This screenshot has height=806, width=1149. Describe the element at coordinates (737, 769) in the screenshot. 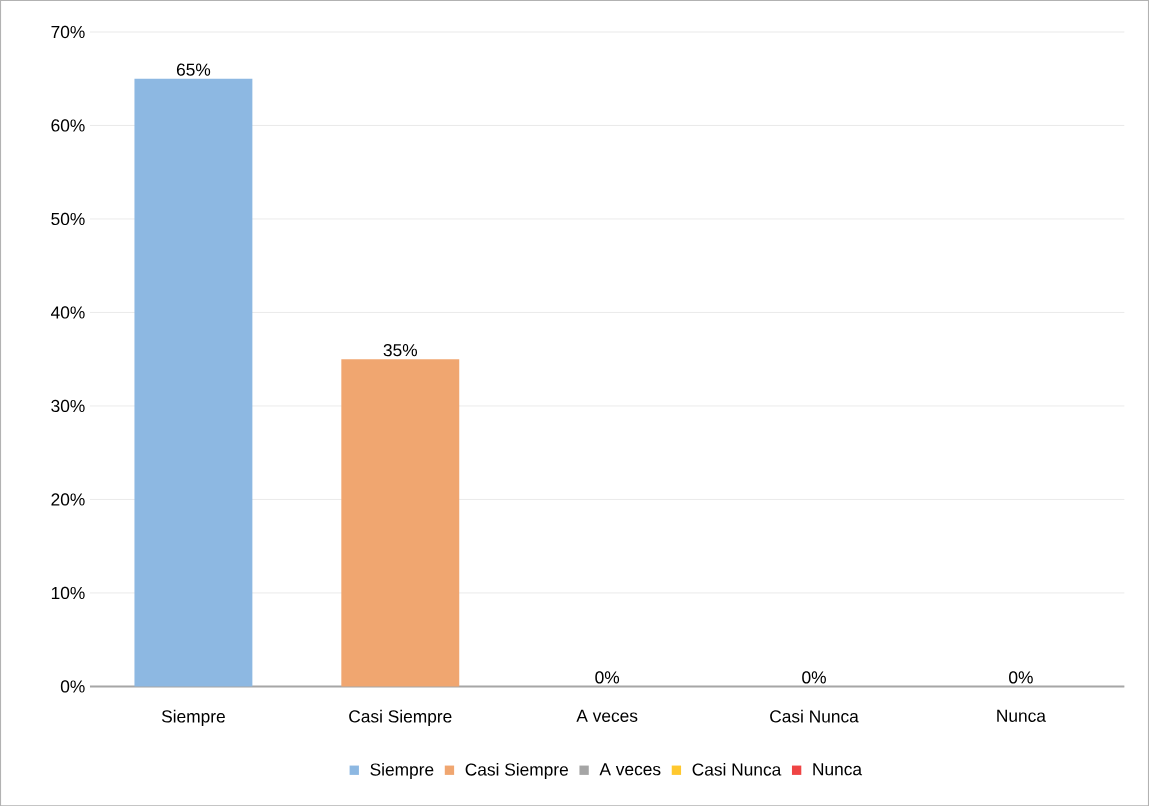

I see `legend-label: Casi Nunca` at that location.